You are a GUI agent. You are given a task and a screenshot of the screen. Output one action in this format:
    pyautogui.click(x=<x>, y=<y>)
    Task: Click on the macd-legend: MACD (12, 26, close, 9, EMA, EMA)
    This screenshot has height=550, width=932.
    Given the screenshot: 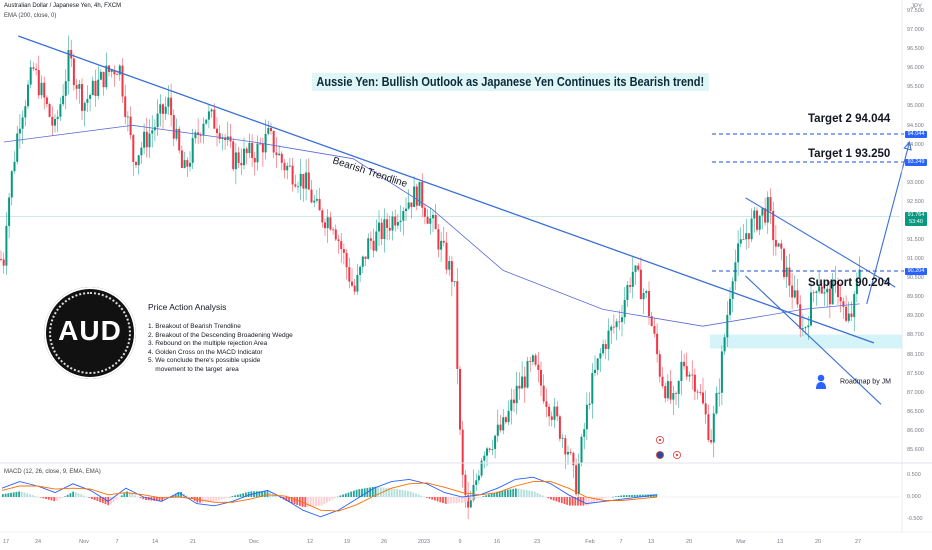 What is the action you would take?
    pyautogui.click(x=52, y=472)
    